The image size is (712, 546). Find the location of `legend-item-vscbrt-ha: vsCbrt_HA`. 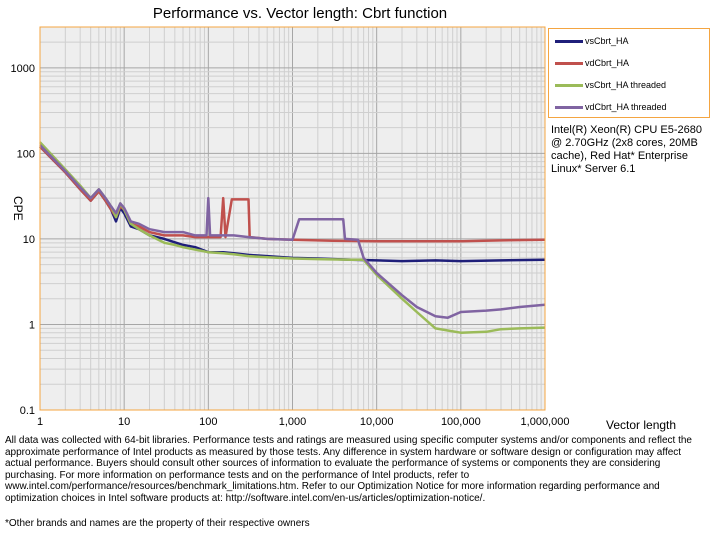

legend-item-vscbrt-ha: vsCbrt_HA is located at coordinates (592, 41).